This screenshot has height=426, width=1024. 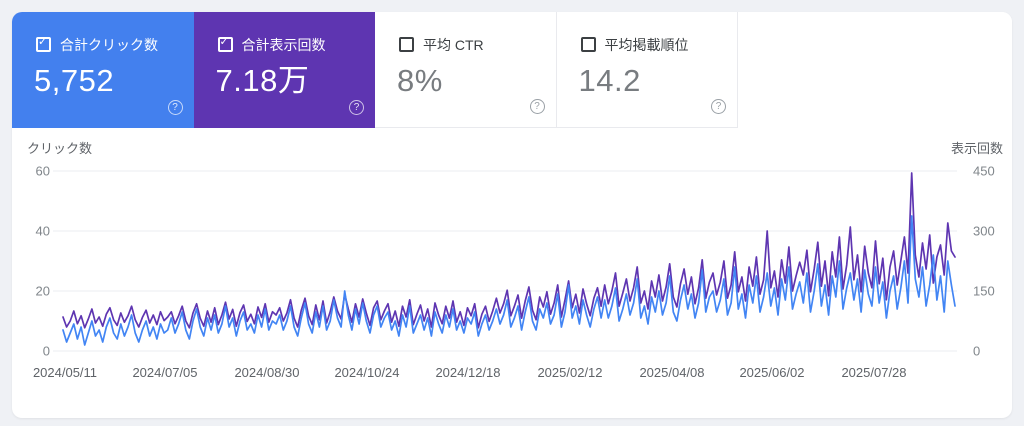 What do you see at coordinates (109, 44) in the screenshot?
I see `metric-label: 合計クリック数` at bounding box center [109, 44].